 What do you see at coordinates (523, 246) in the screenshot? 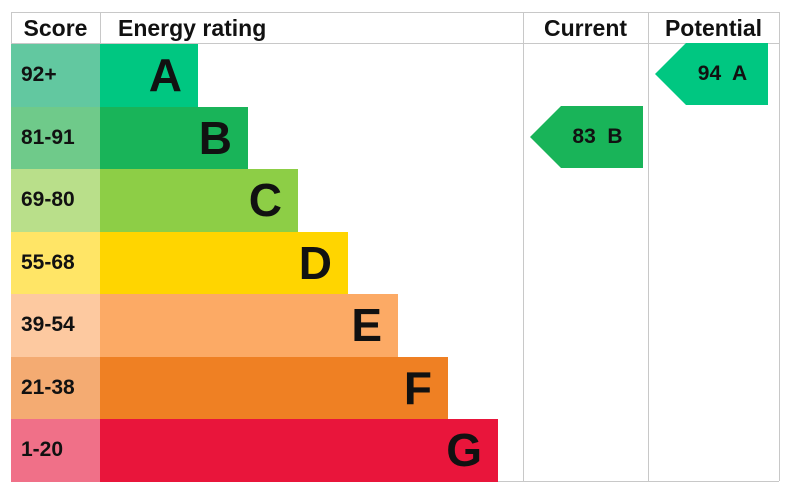
I see `current-divider` at bounding box center [523, 246].